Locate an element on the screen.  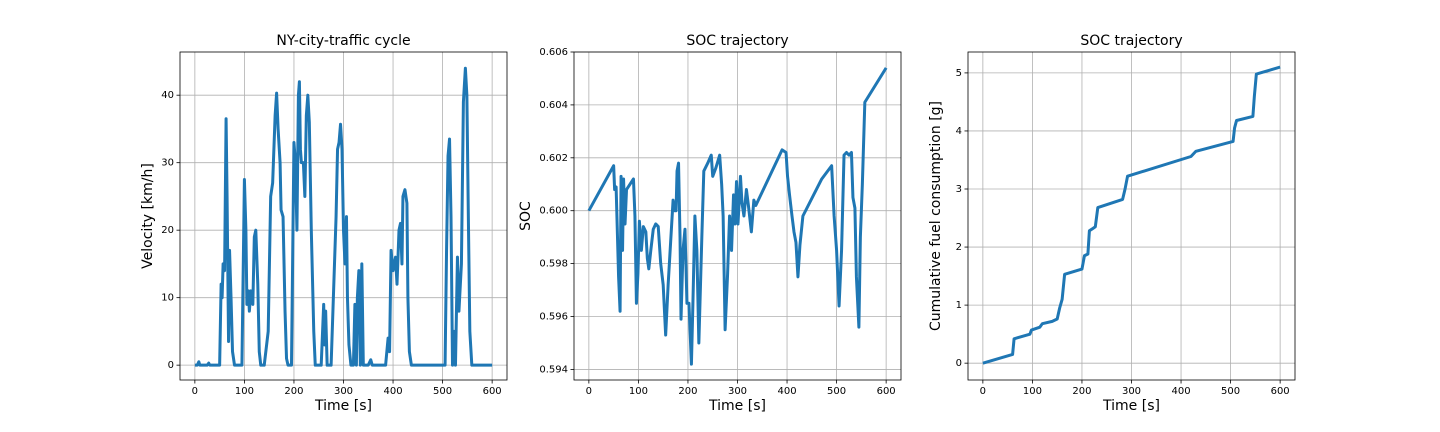
chart-title: NY-city-traffic cycle is located at coordinates (343, 41).